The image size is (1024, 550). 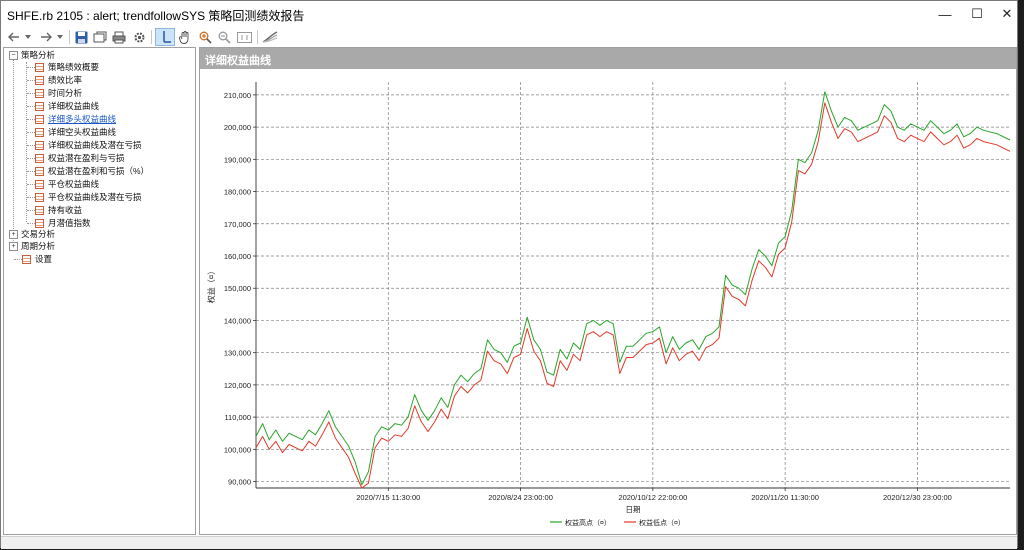 I want to click on legend-label: 权益高点（¤）, so click(x=588, y=522).